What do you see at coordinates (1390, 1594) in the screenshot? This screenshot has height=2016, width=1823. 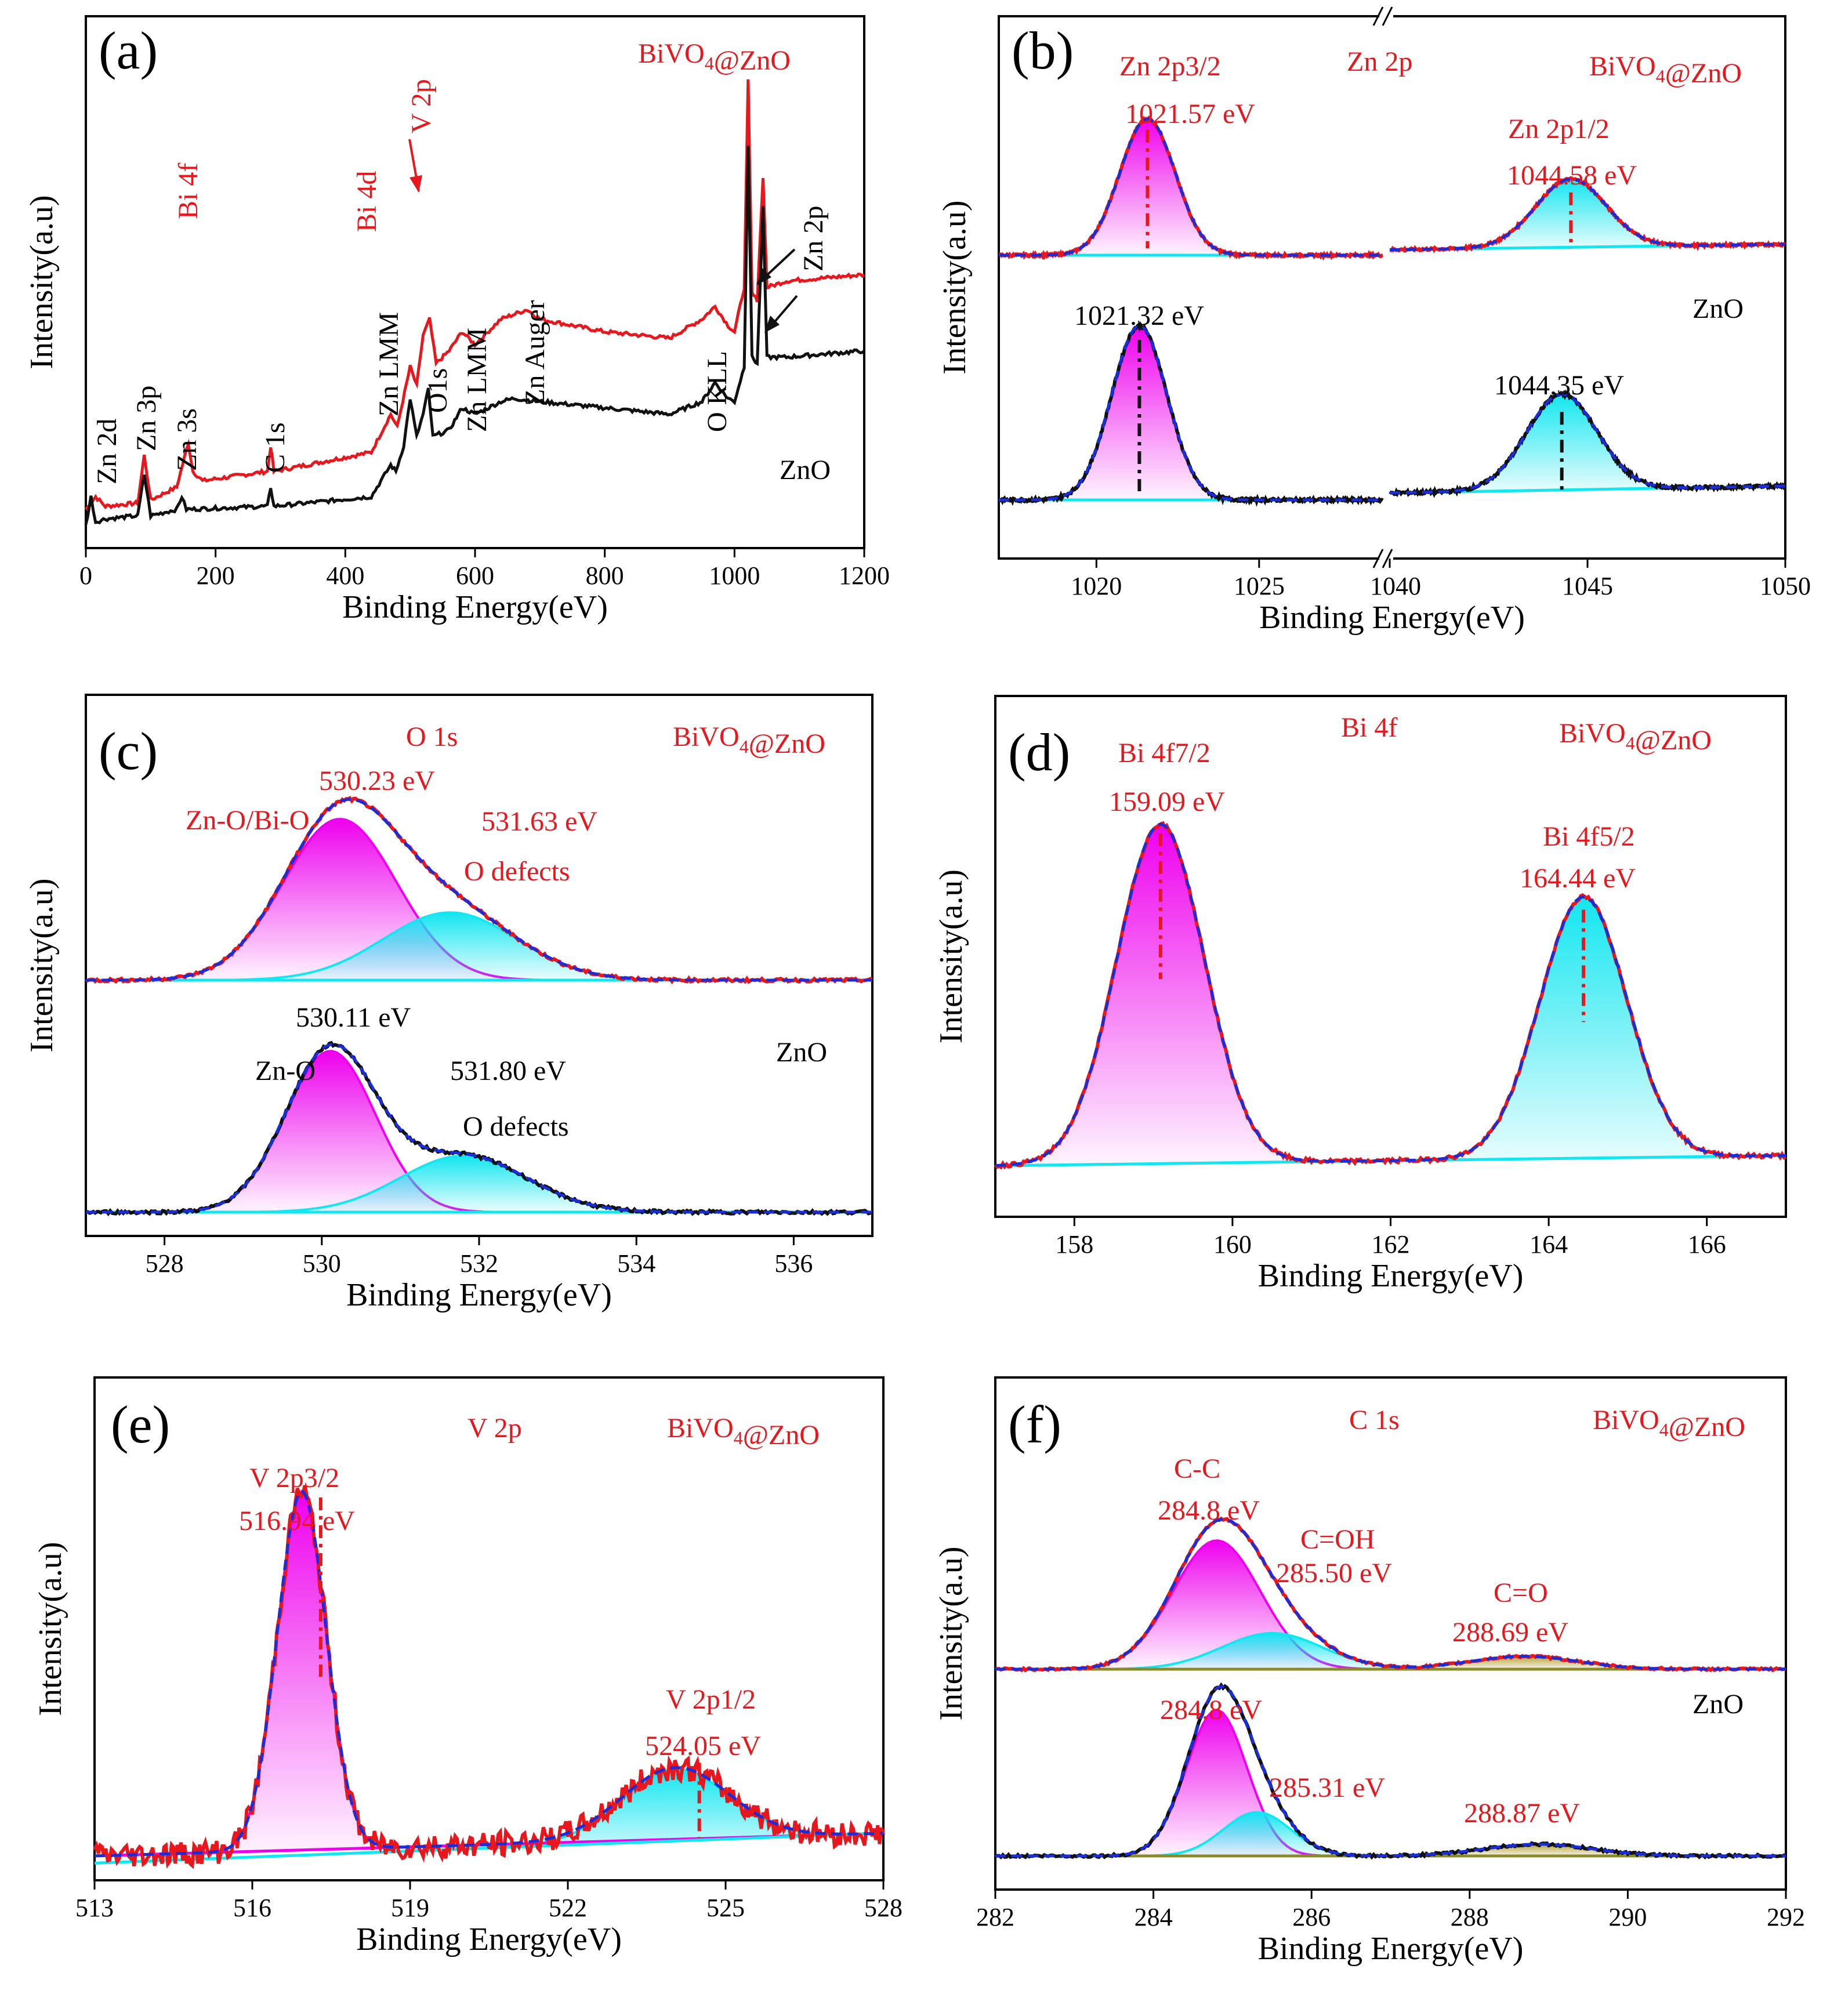 I see `c1s-spectrum-0-fit` at bounding box center [1390, 1594].